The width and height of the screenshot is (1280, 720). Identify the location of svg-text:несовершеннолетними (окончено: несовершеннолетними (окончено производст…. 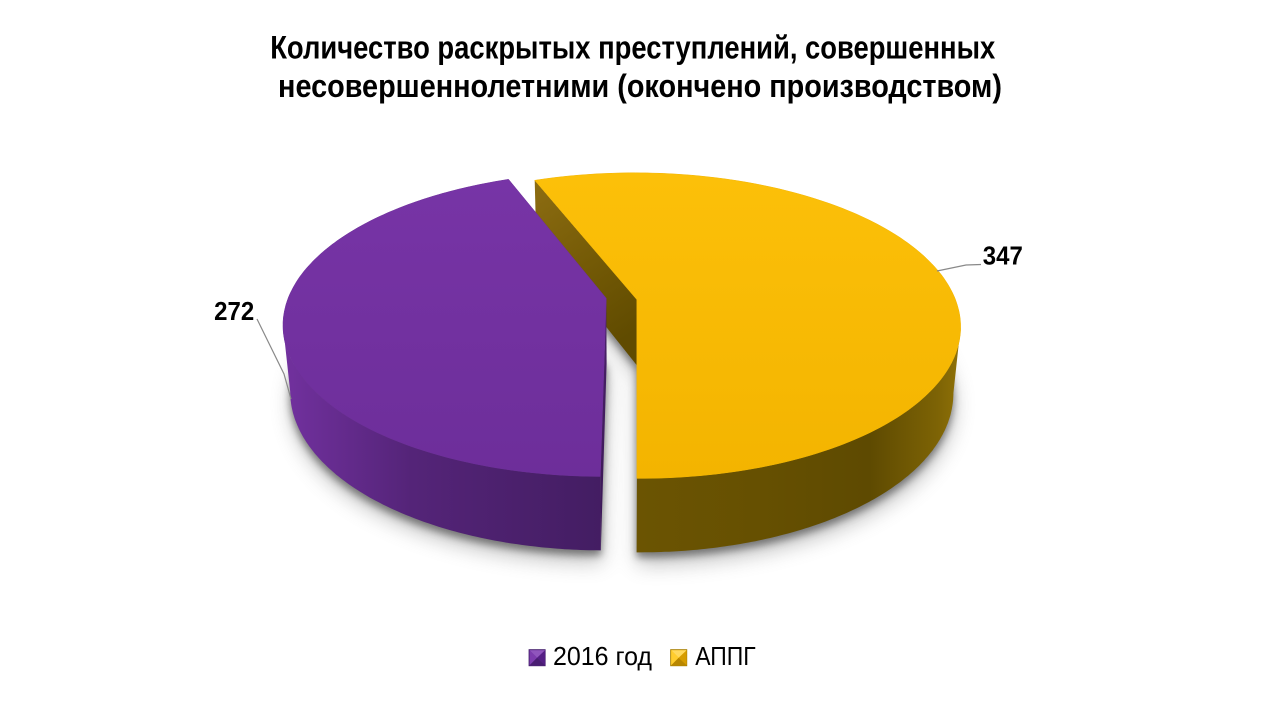
(640, 85).